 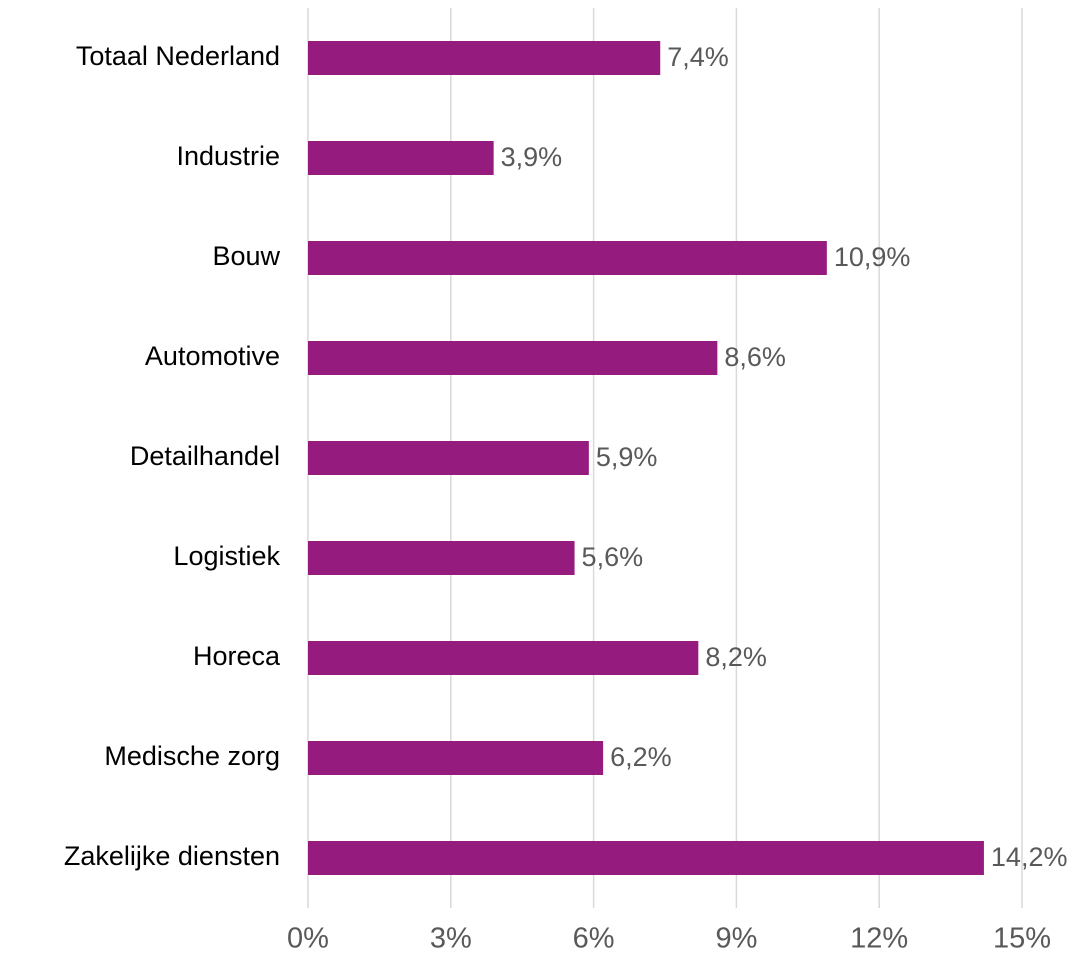 I want to click on value-label: 10,9%, so click(x=872, y=257).